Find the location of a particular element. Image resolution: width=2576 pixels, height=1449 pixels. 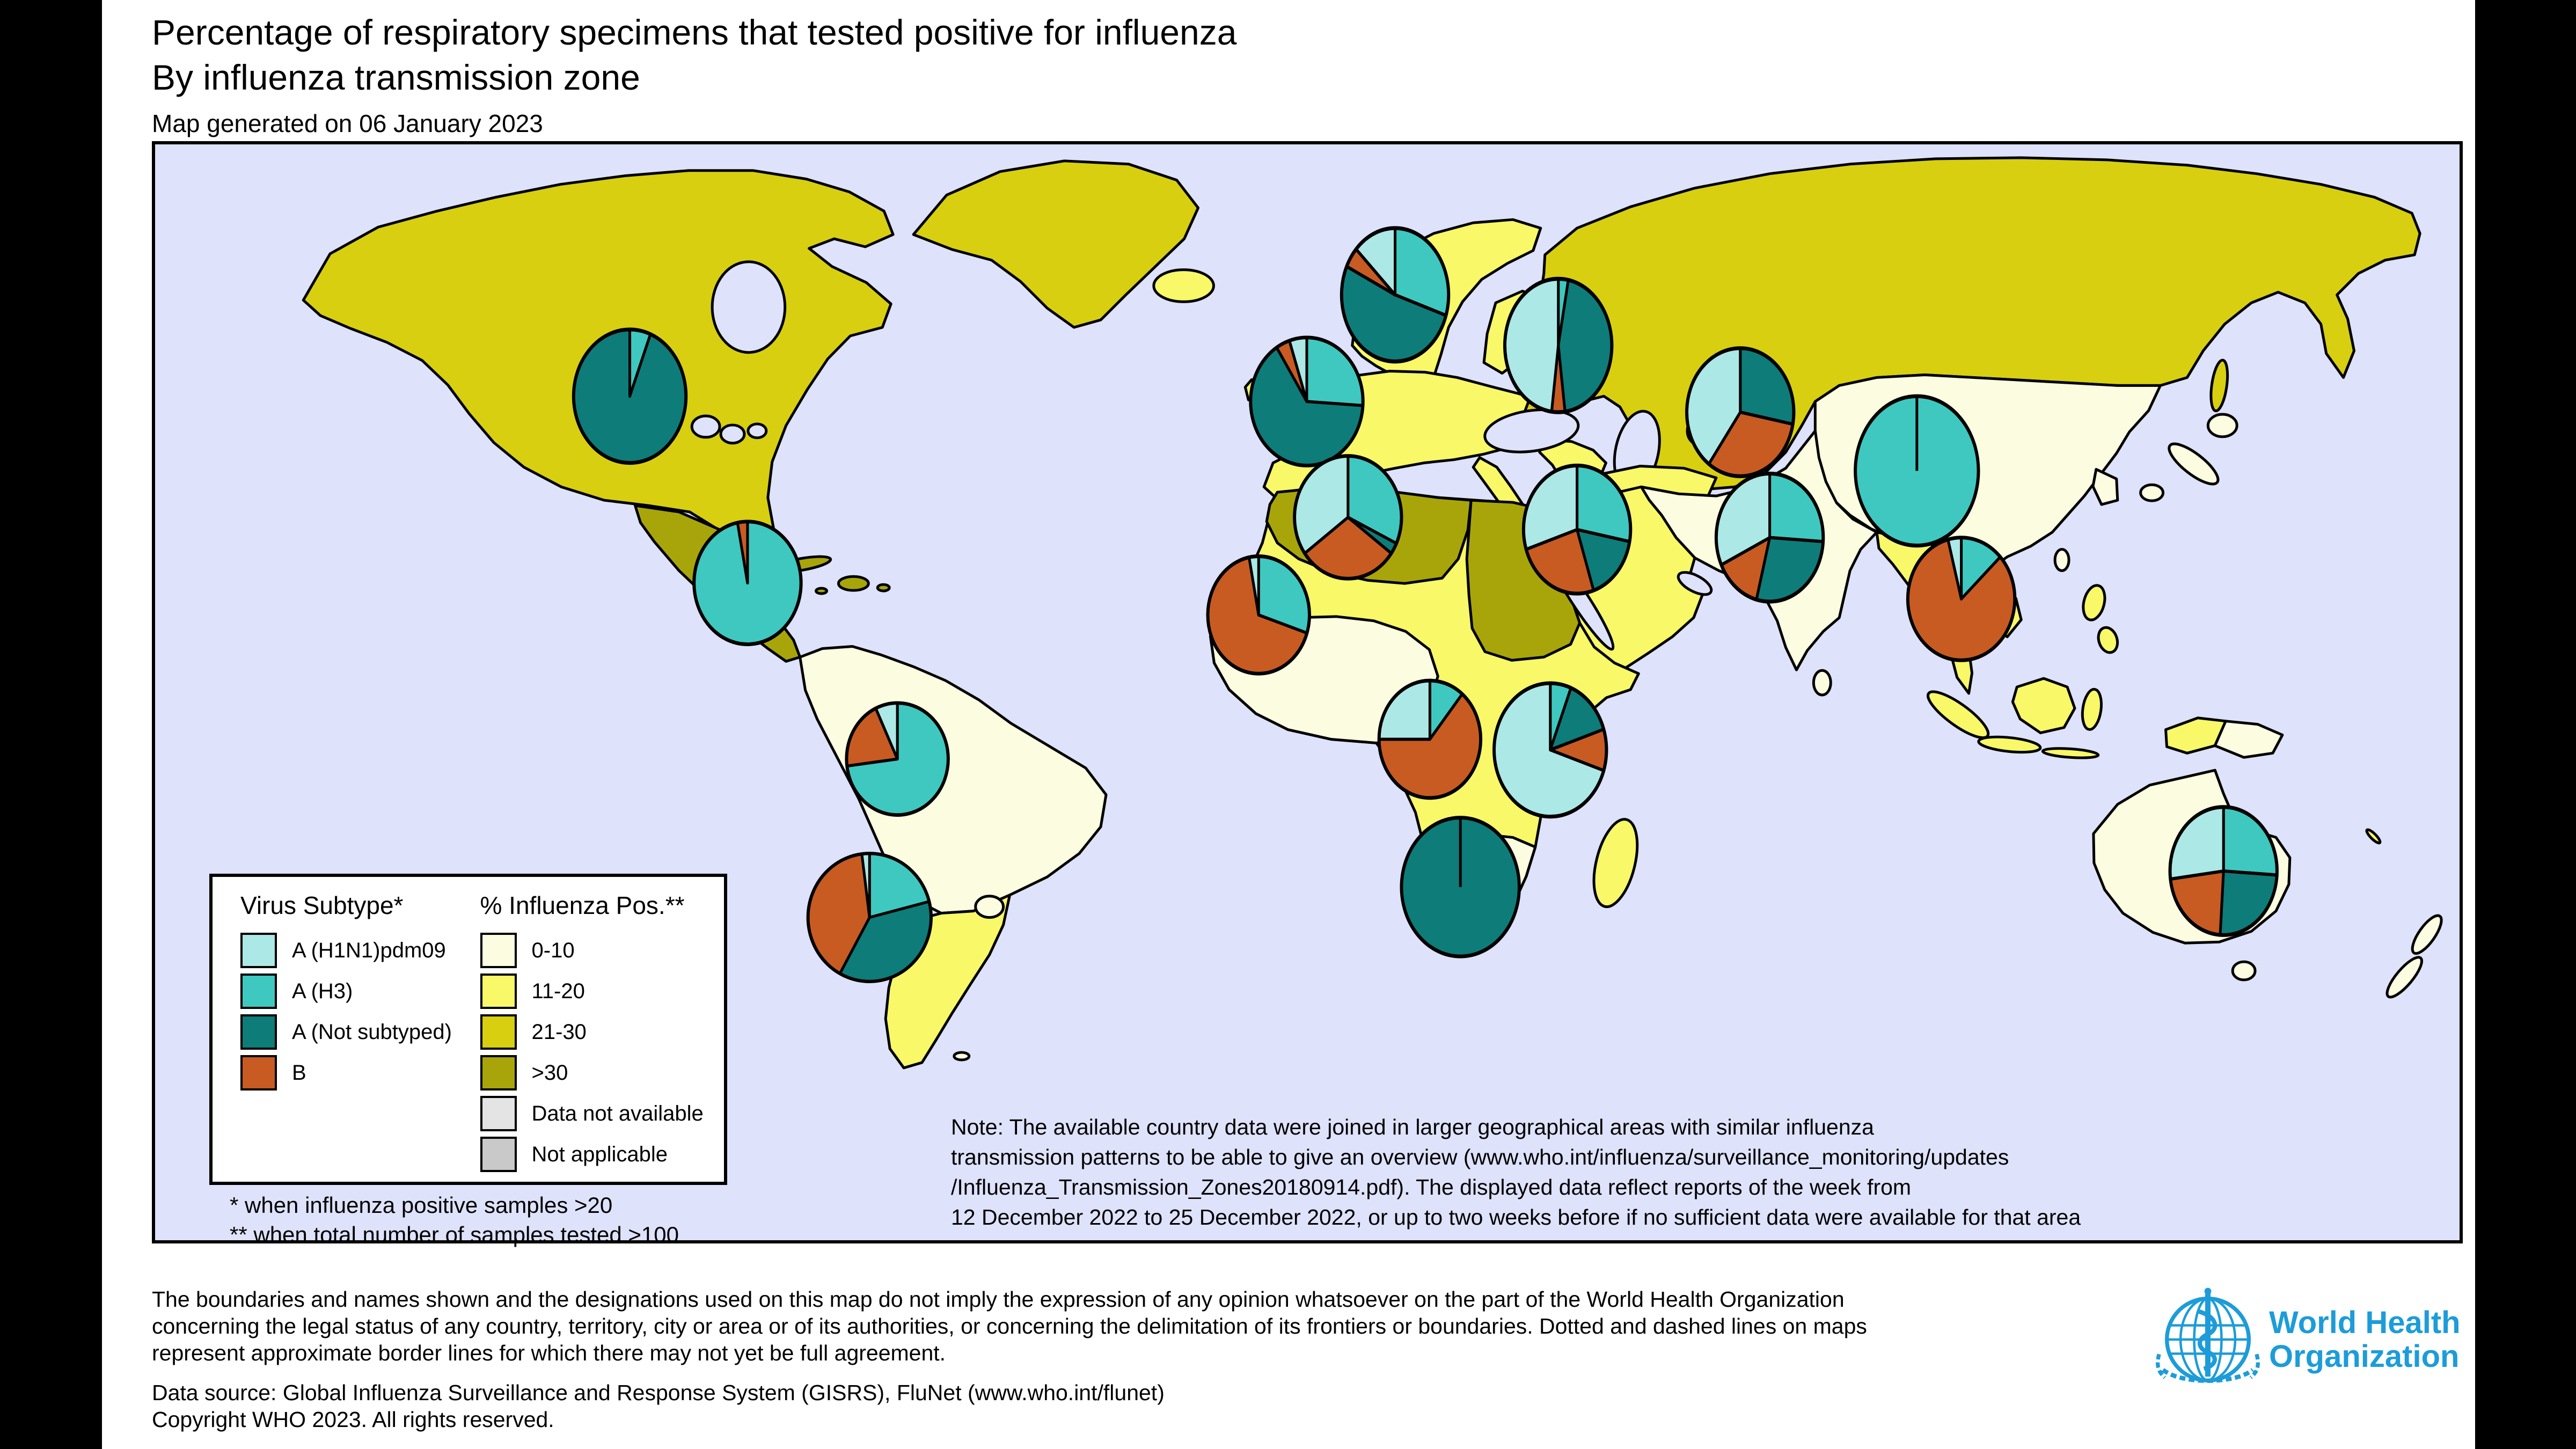

legend-pos-swatch-not_applicable is located at coordinates (498, 1154).